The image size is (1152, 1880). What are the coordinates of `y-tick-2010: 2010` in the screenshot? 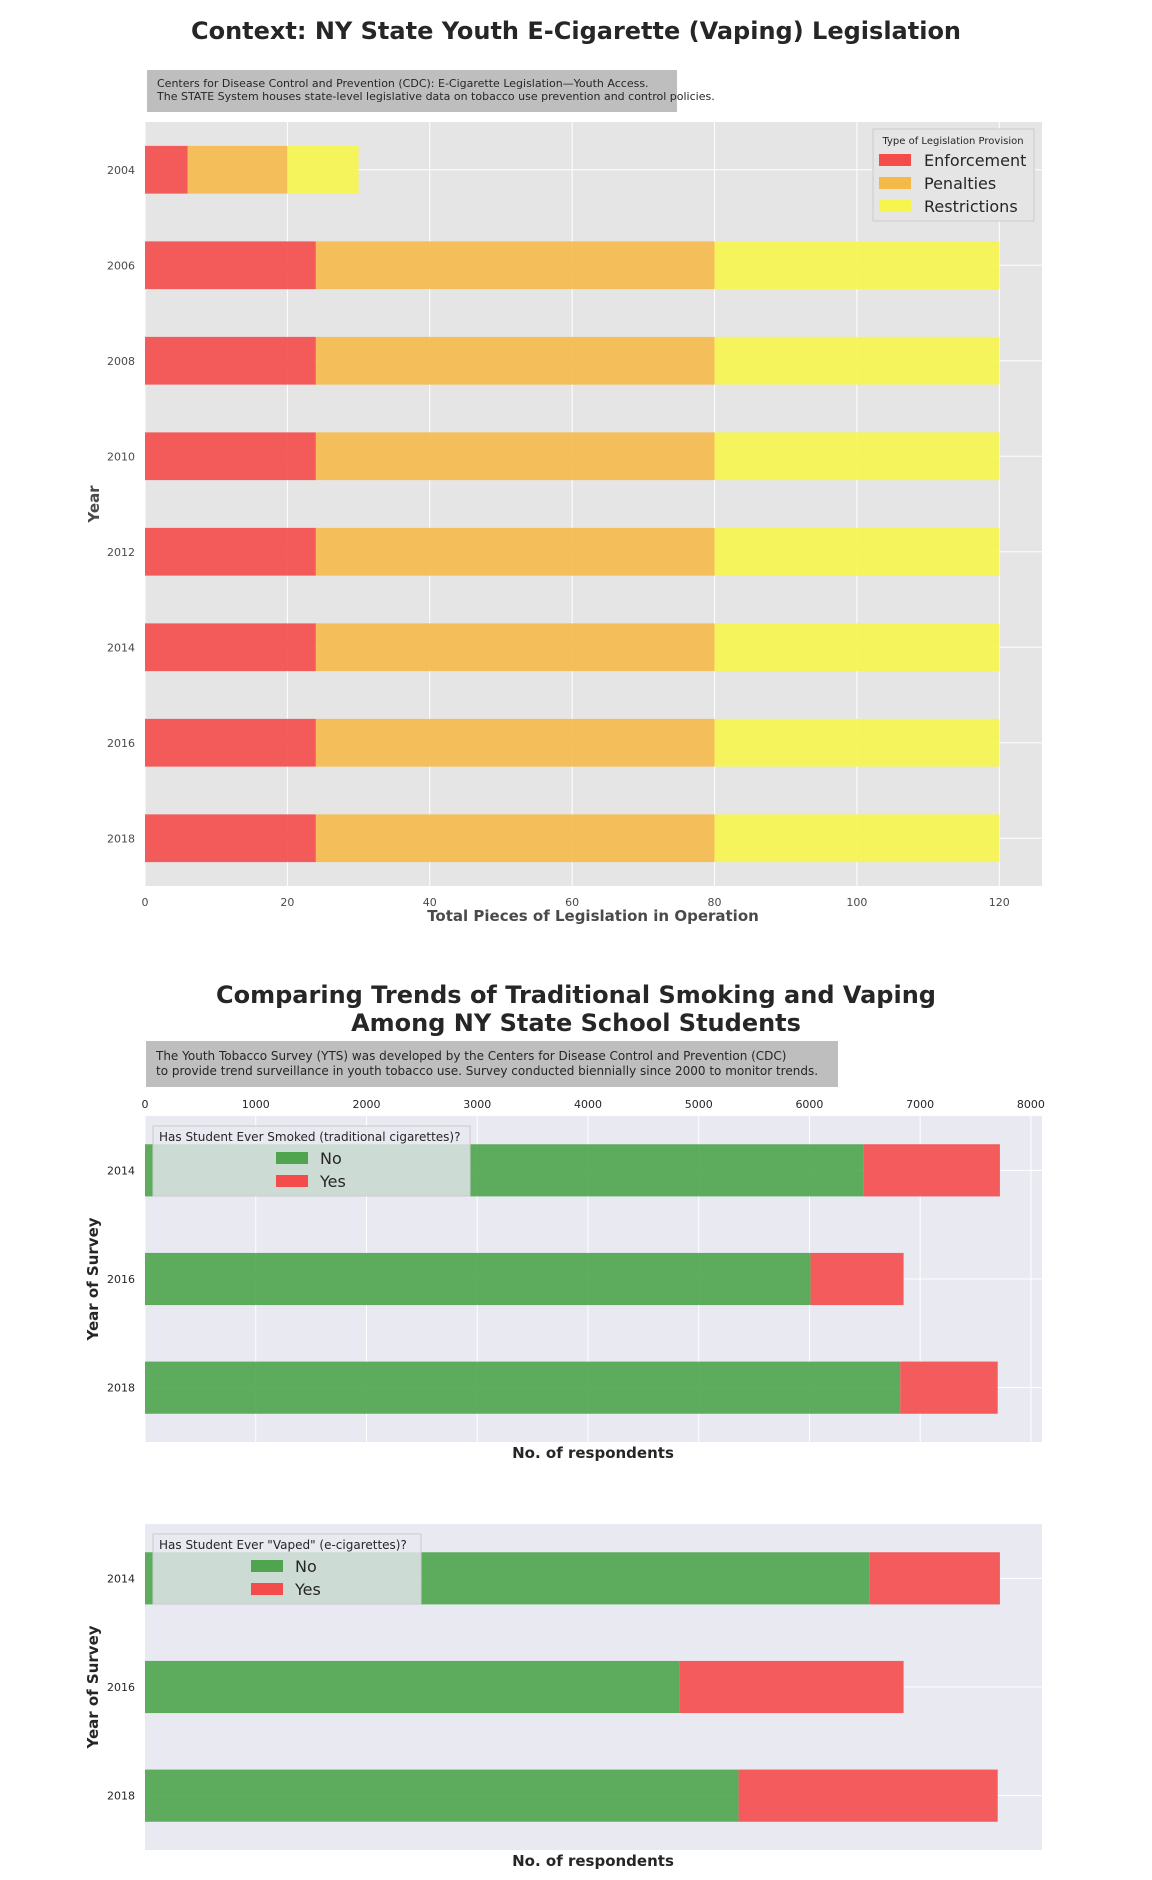 It's located at (121, 456).